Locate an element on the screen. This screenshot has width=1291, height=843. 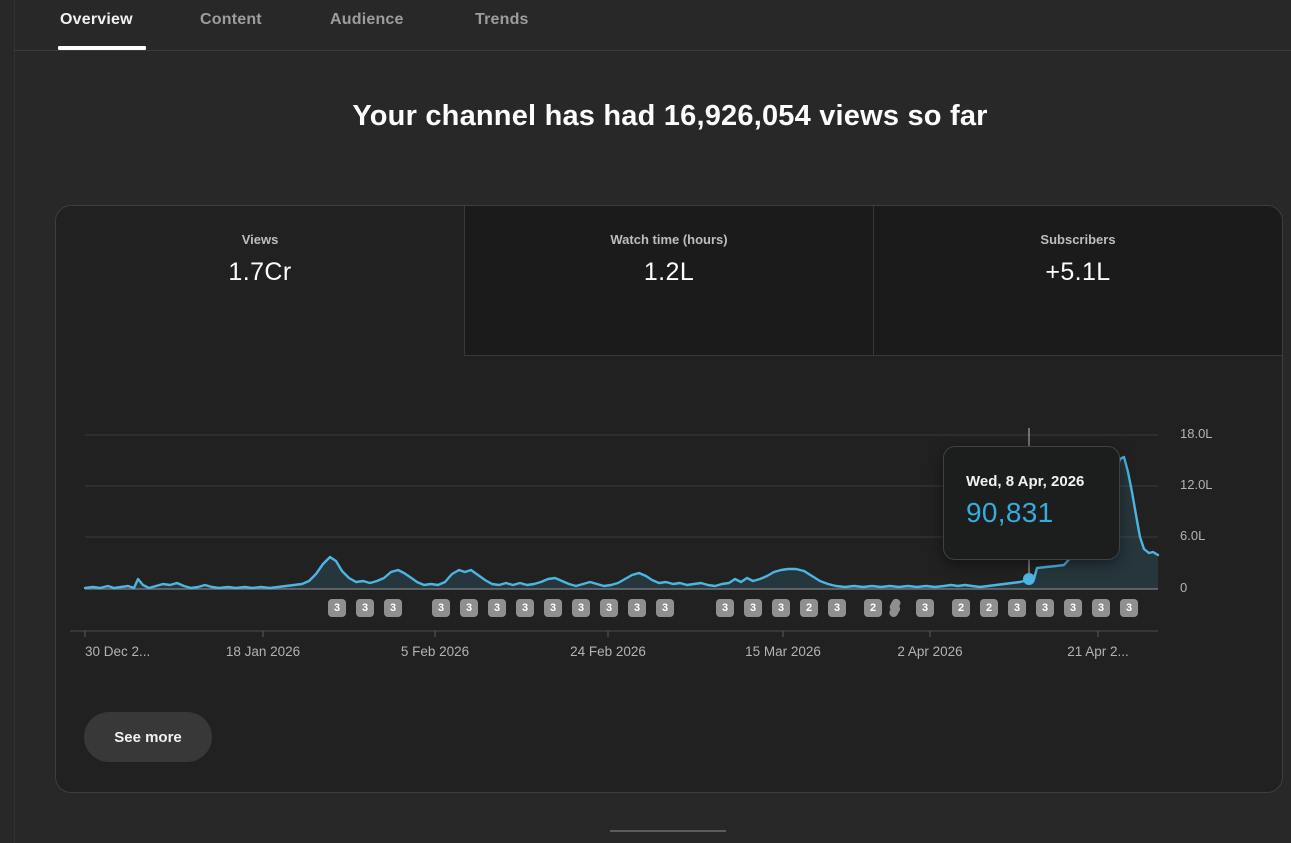
tooltip-date: Wed, 8 Apr, 2026 is located at coordinates (1025, 481).